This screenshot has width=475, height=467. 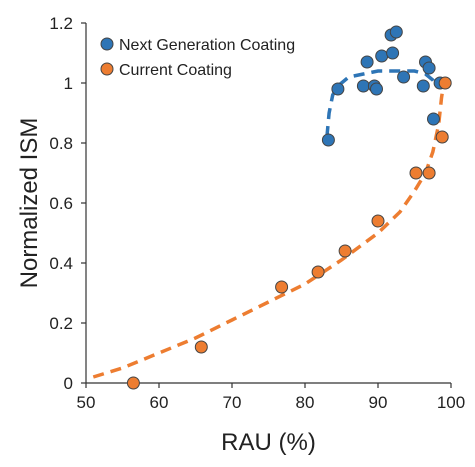 I want to click on x-ticks: 50 60 70 80 90 100, so click(x=271, y=397).